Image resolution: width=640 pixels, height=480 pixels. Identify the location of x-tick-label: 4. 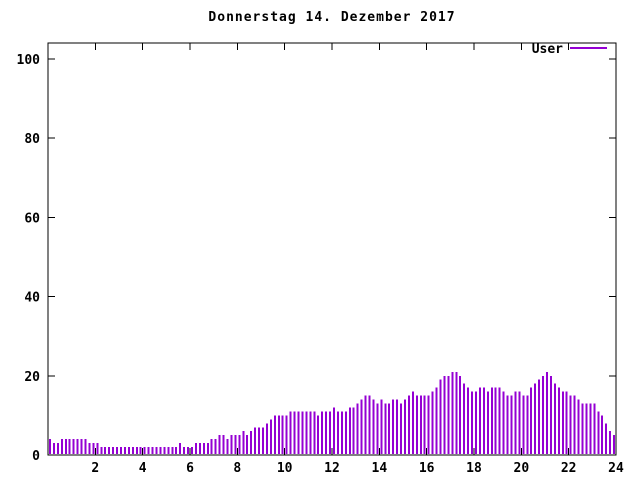
(143, 468).